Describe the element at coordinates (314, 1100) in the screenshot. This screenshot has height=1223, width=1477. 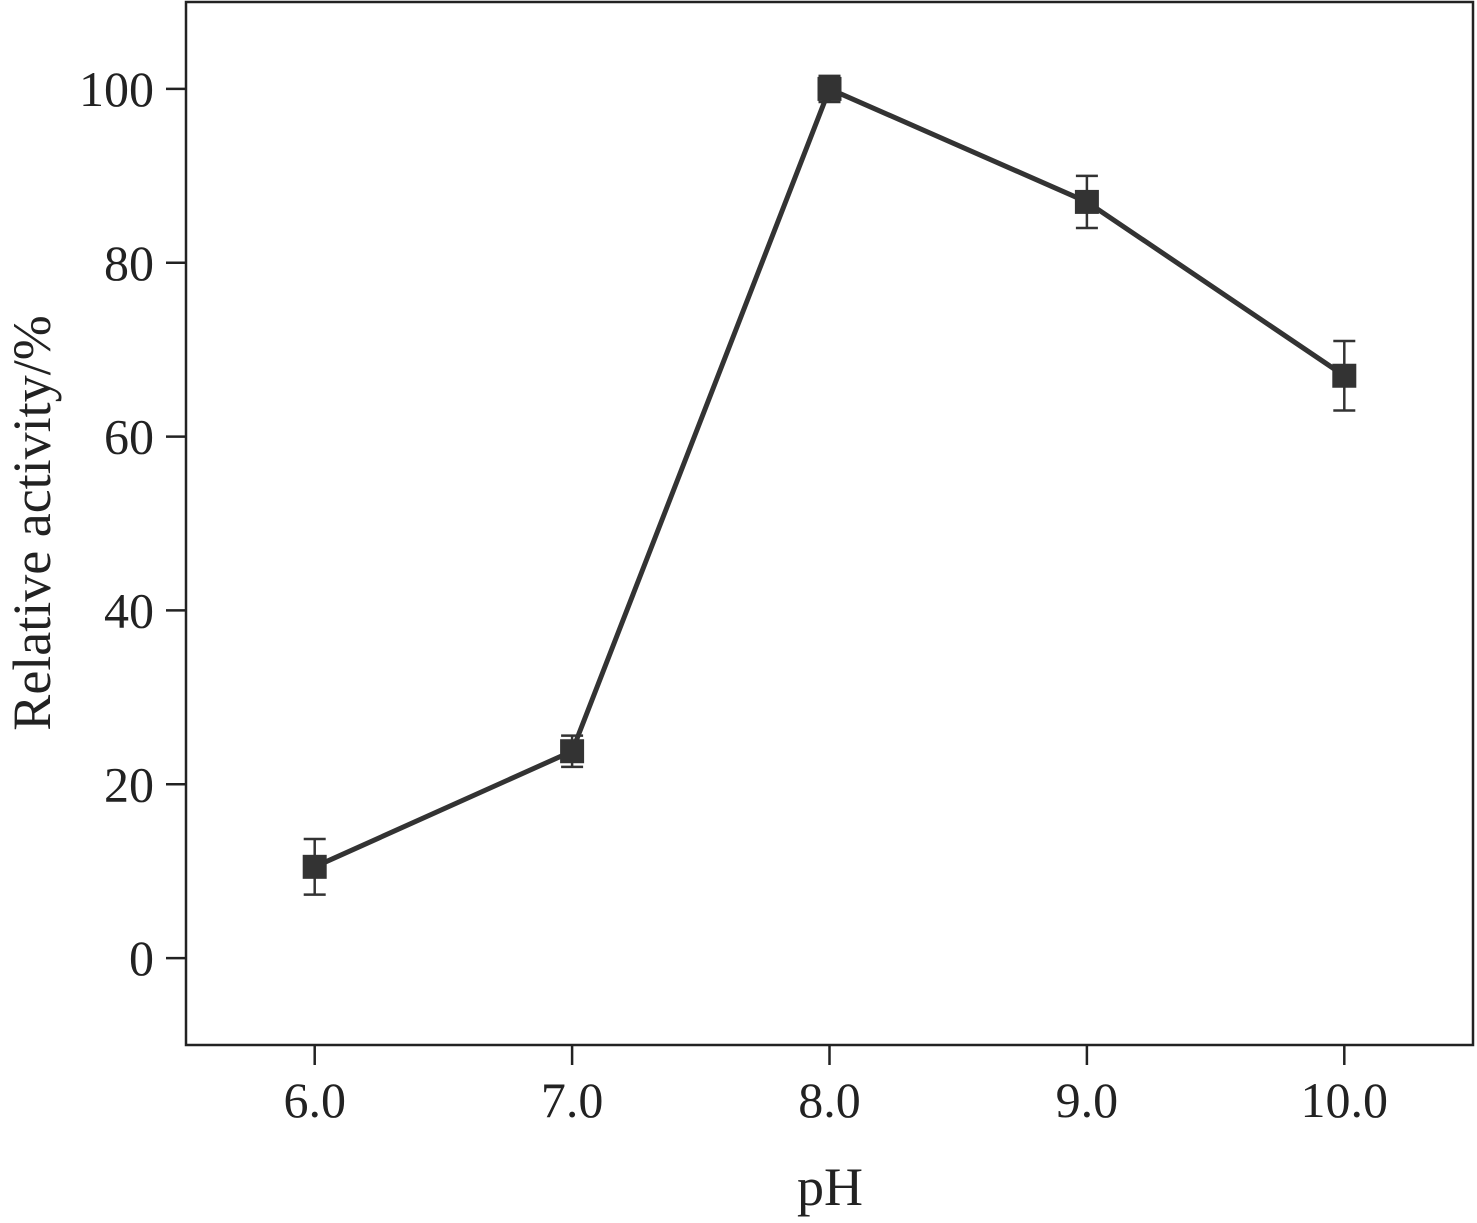
I see `x-tick-label: 6.0` at that location.